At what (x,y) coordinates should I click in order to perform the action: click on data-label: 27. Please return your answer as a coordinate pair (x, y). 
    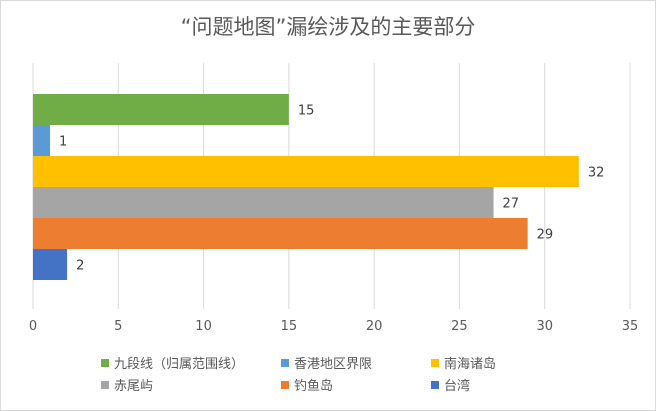
    Looking at the image, I should click on (511, 204).